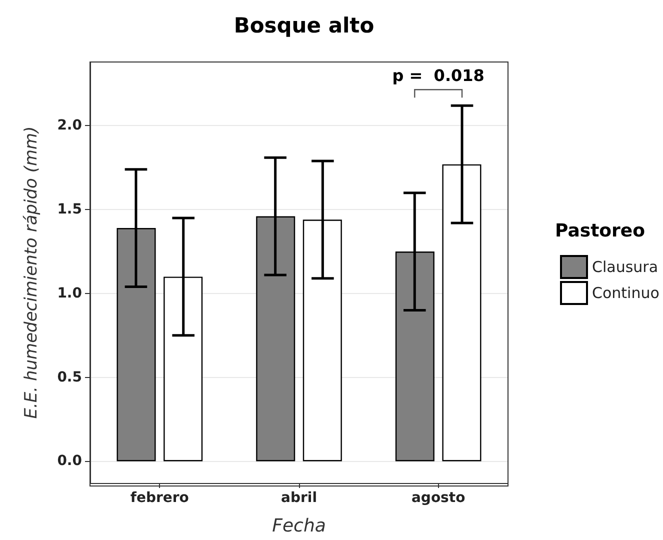  I want to click on annotation: p = 0.018, so click(438, 76).